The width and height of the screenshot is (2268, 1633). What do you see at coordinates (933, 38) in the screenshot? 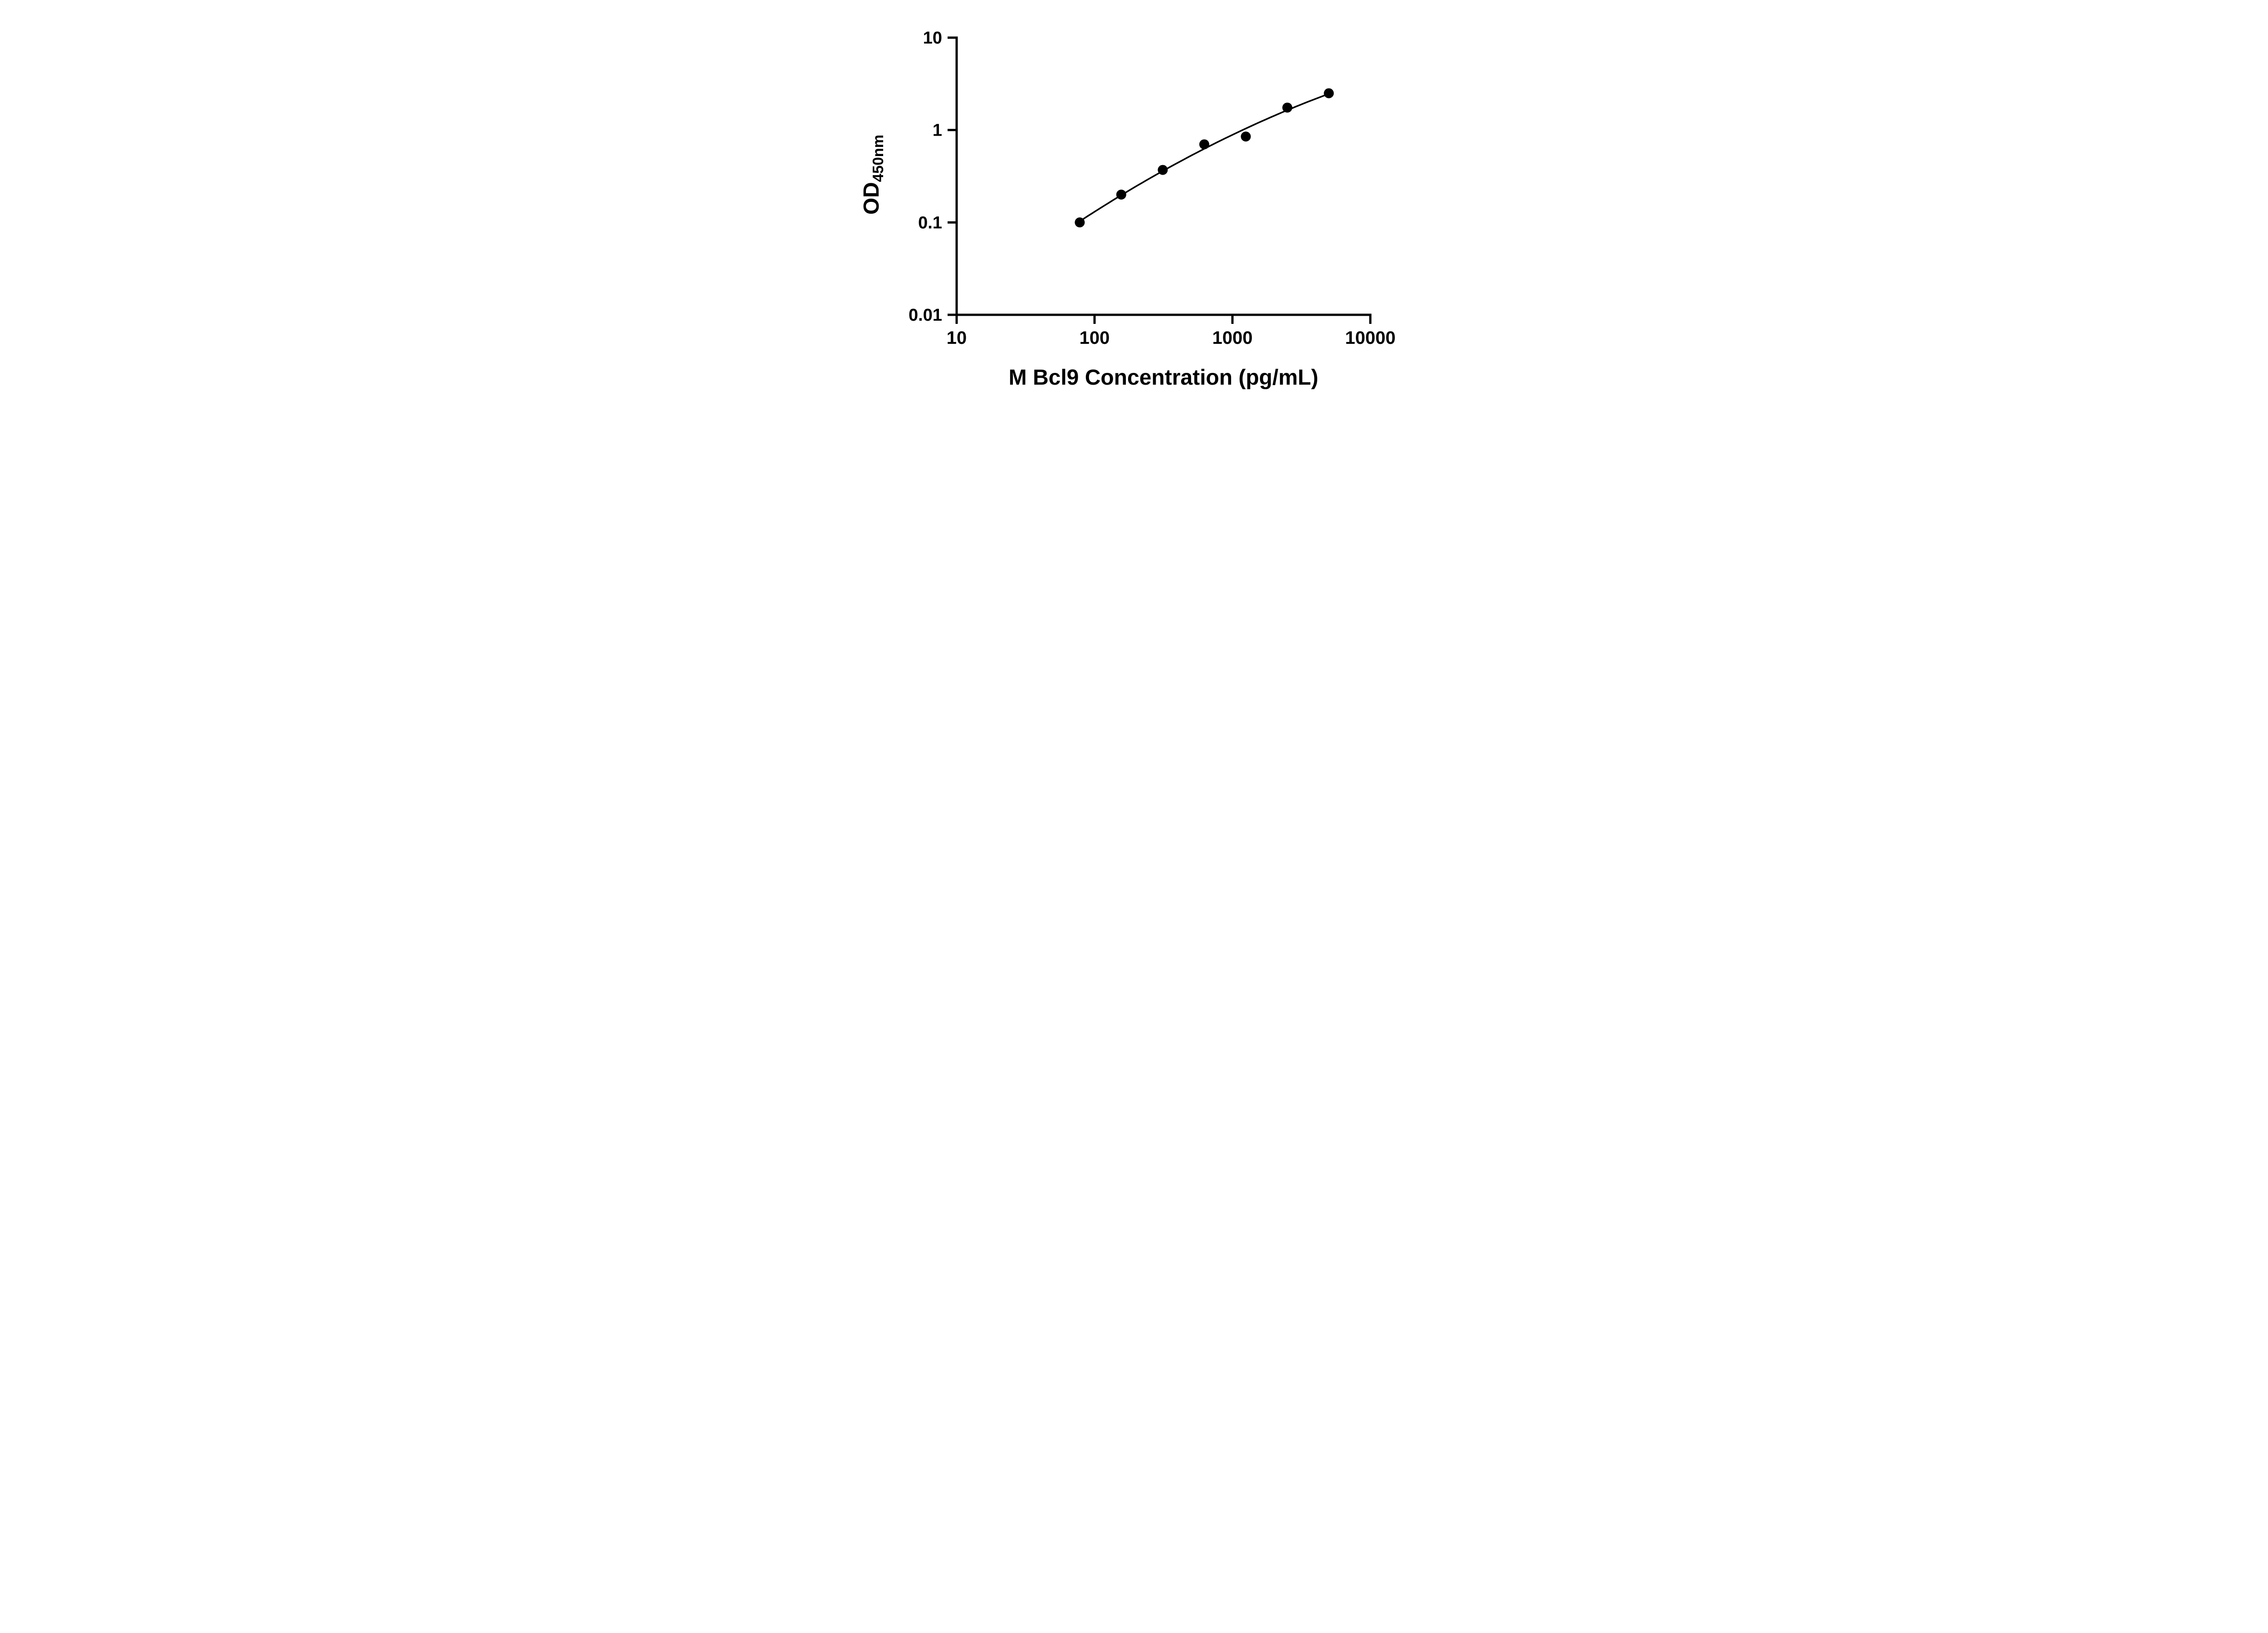
I see `y-tick-label: 10` at bounding box center [933, 38].